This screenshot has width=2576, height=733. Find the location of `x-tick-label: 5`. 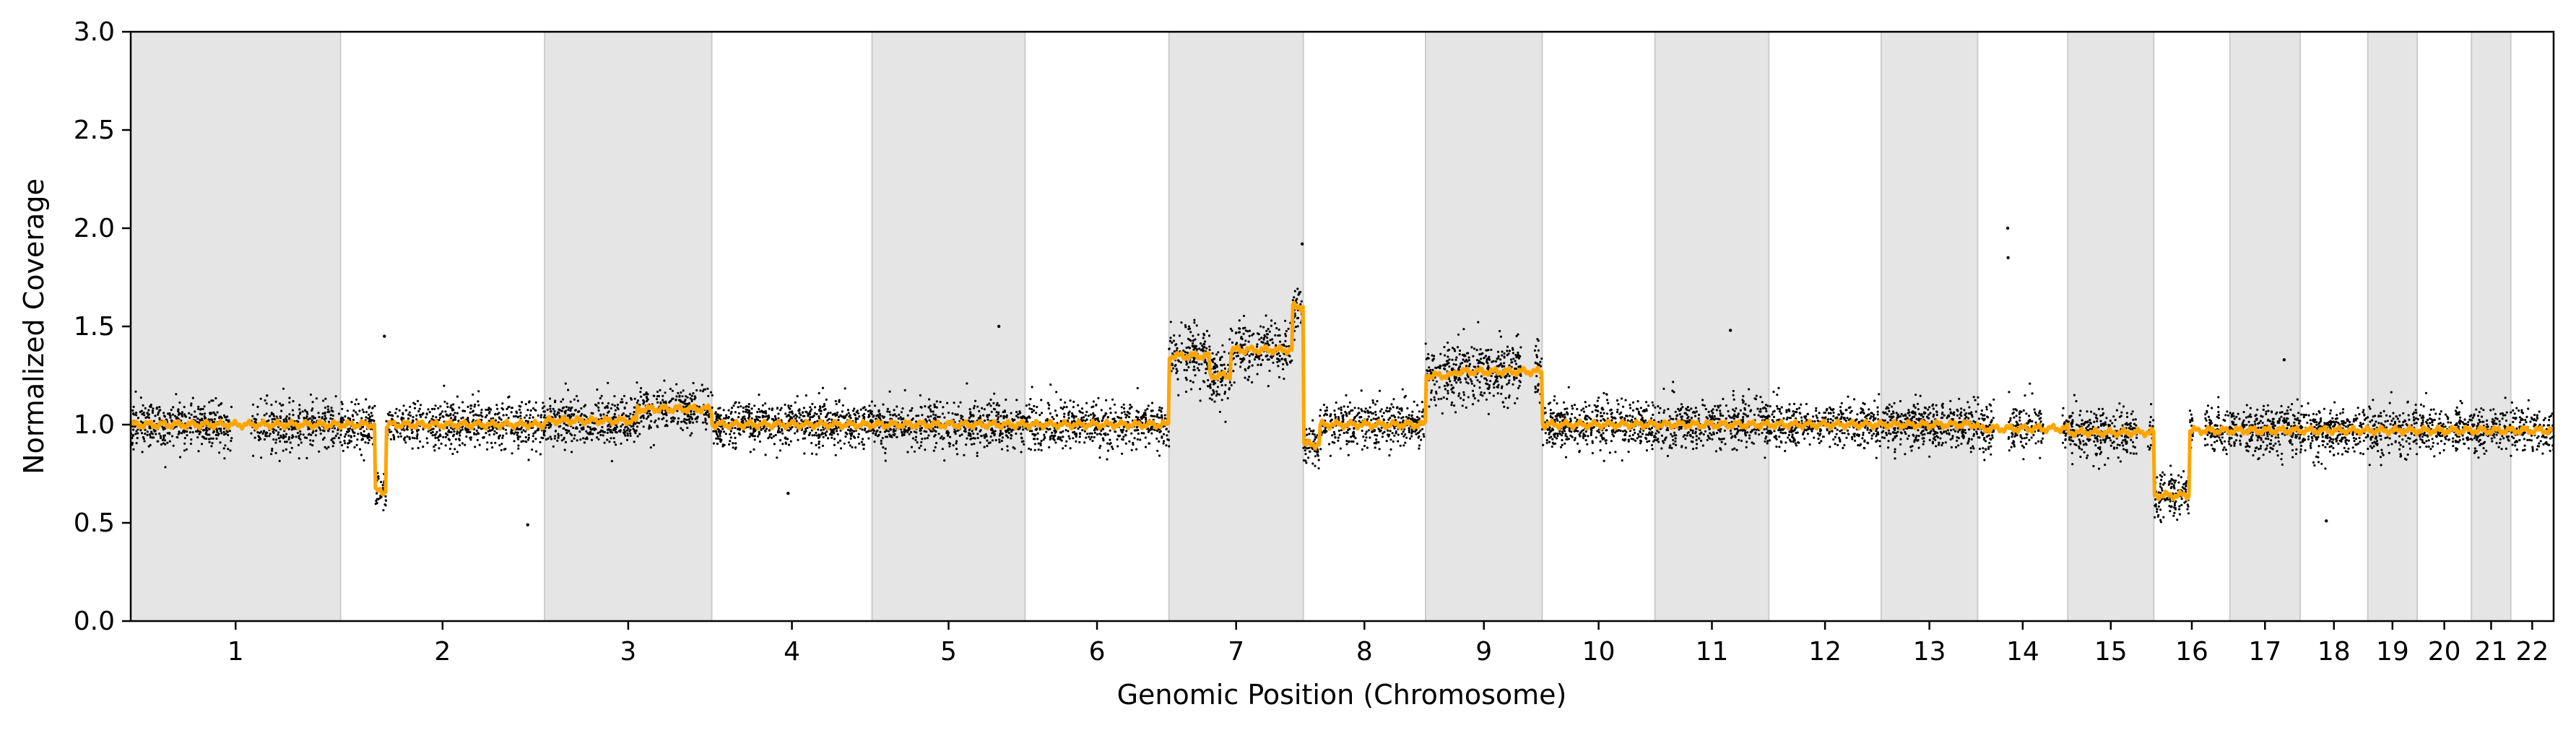

x-tick-label: 5 is located at coordinates (948, 652).